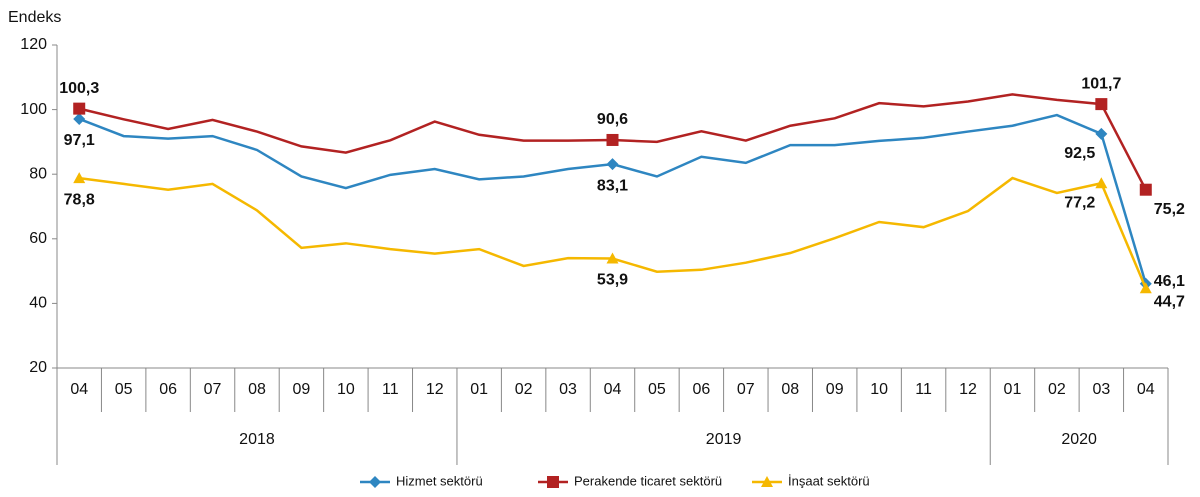 The image size is (1200, 497). Describe the element at coordinates (79, 88) in the screenshot. I see `value-label: 100,3` at that location.